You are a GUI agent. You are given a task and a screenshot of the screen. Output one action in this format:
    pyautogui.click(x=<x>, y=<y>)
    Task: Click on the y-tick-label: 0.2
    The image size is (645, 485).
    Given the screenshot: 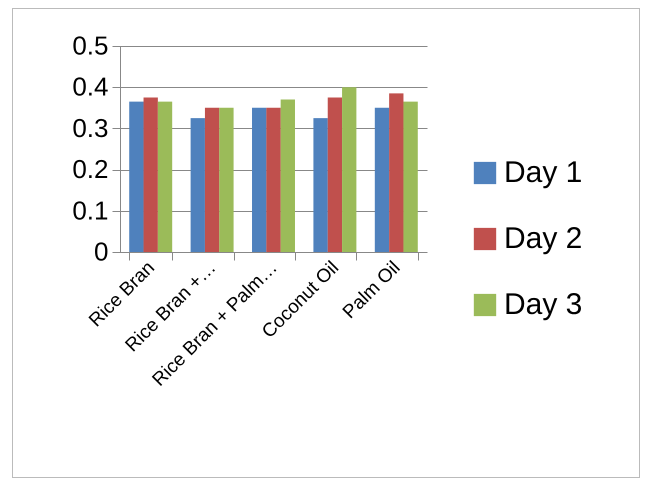 What is the action you would take?
    pyautogui.click(x=90, y=169)
    